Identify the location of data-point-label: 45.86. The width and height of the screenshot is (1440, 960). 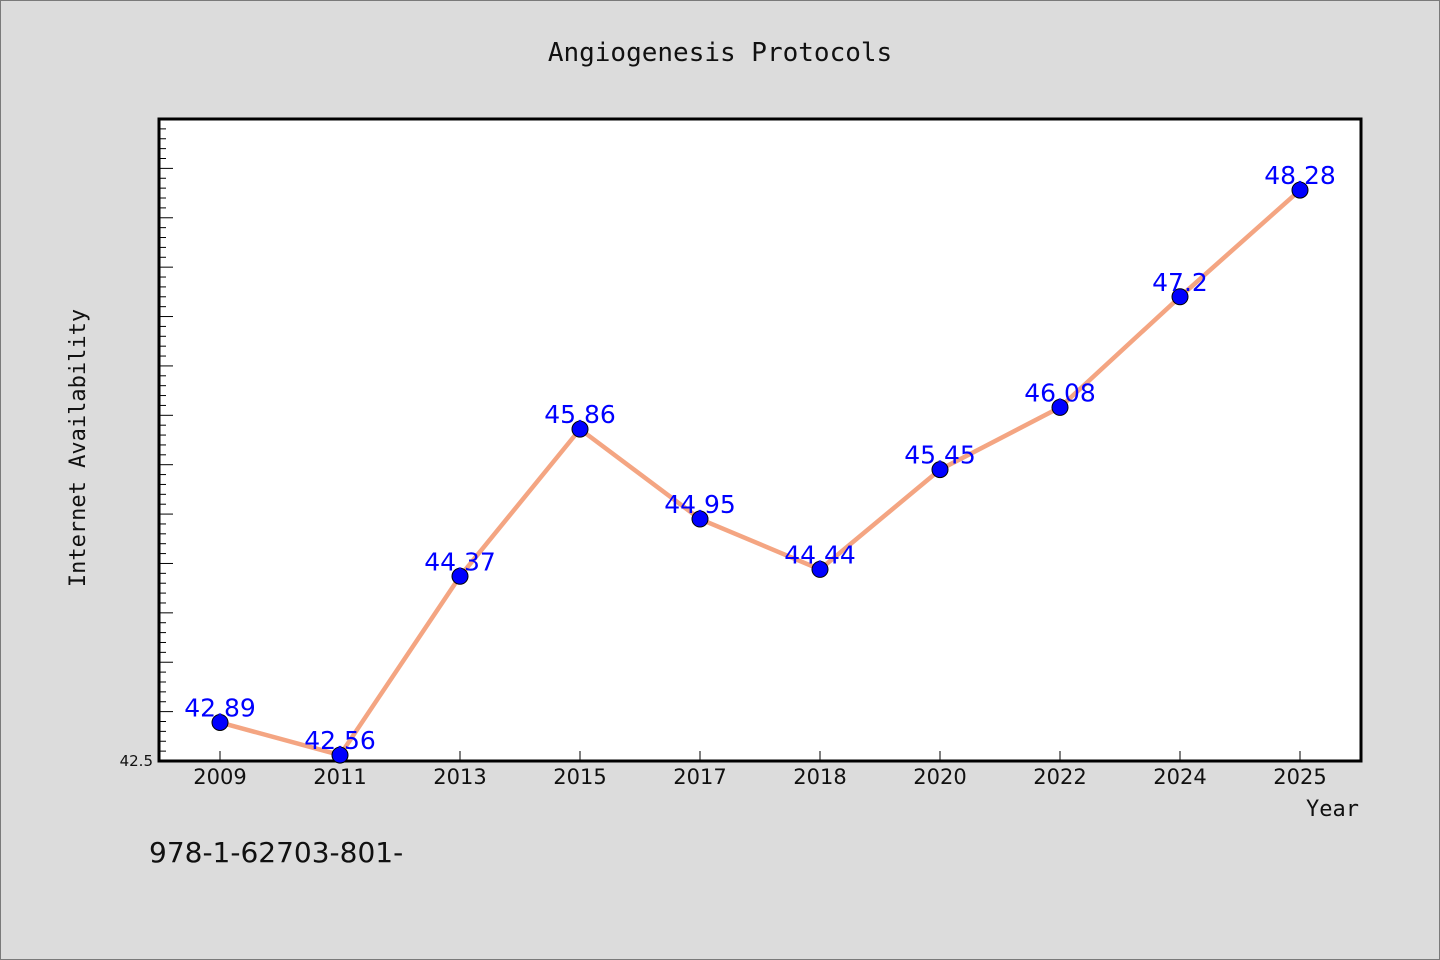
(580, 414).